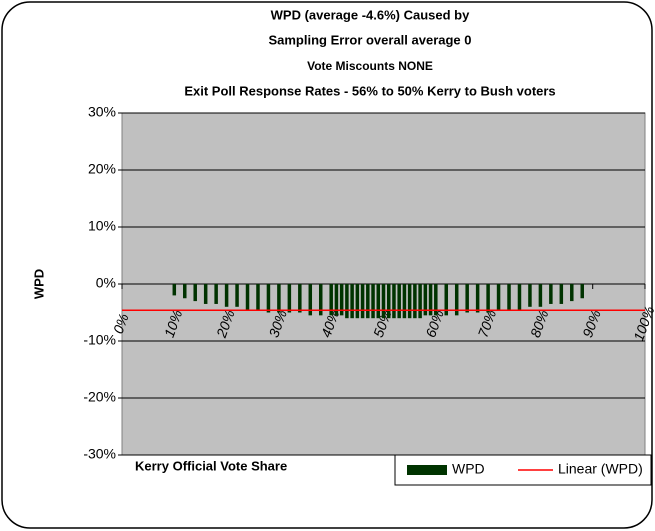 The height and width of the screenshot is (531, 655). Describe the element at coordinates (38, 284) in the screenshot. I see `y-axis-label: WPD` at that location.